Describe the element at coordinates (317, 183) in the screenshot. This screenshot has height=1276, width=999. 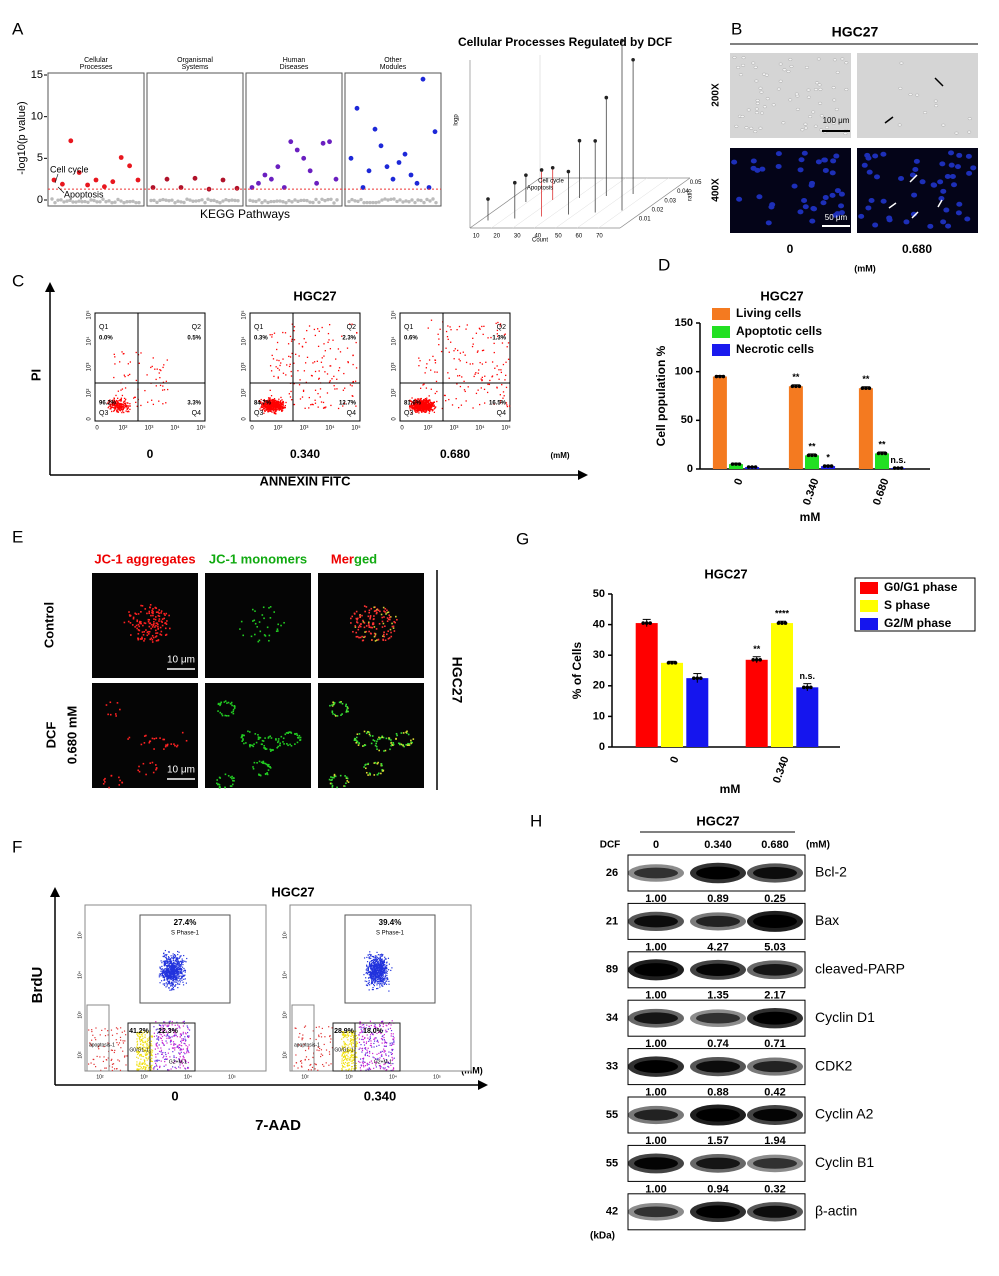
I see `point` at that location.